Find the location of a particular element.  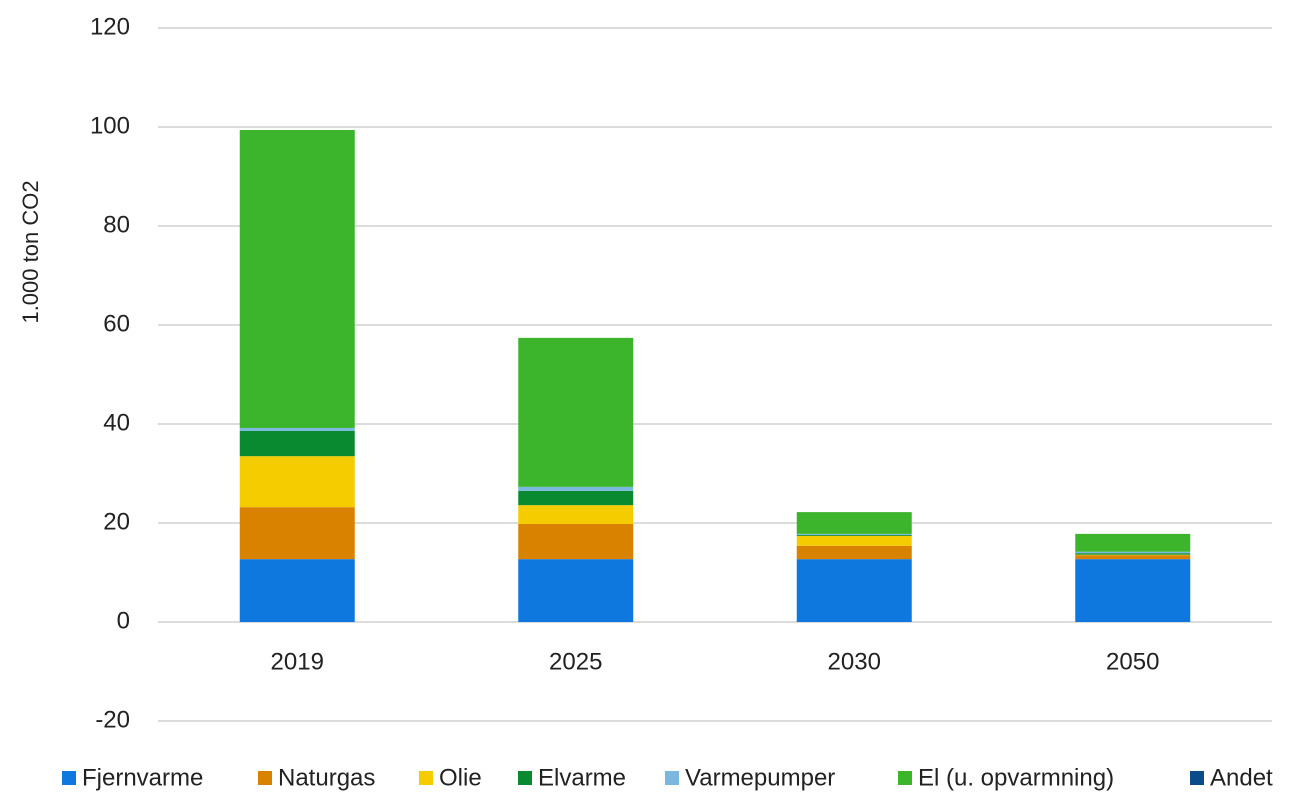

legend-label: Andet is located at coordinates (1241, 777).